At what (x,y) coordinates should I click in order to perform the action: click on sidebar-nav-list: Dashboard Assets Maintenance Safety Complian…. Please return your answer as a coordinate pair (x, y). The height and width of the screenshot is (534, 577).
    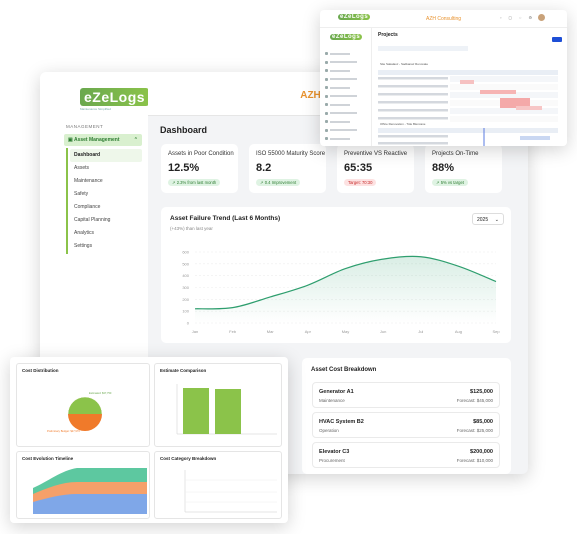
    Looking at the image, I should click on (106, 201).